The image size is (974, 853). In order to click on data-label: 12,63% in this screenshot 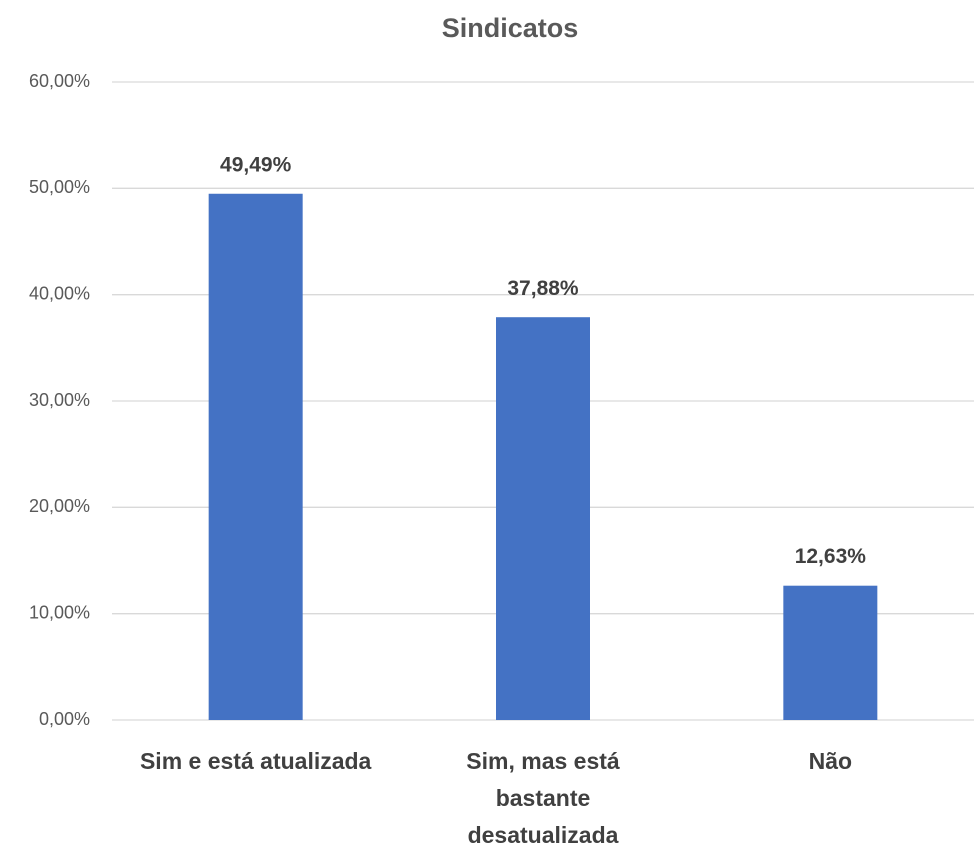, I will do `click(831, 556)`.